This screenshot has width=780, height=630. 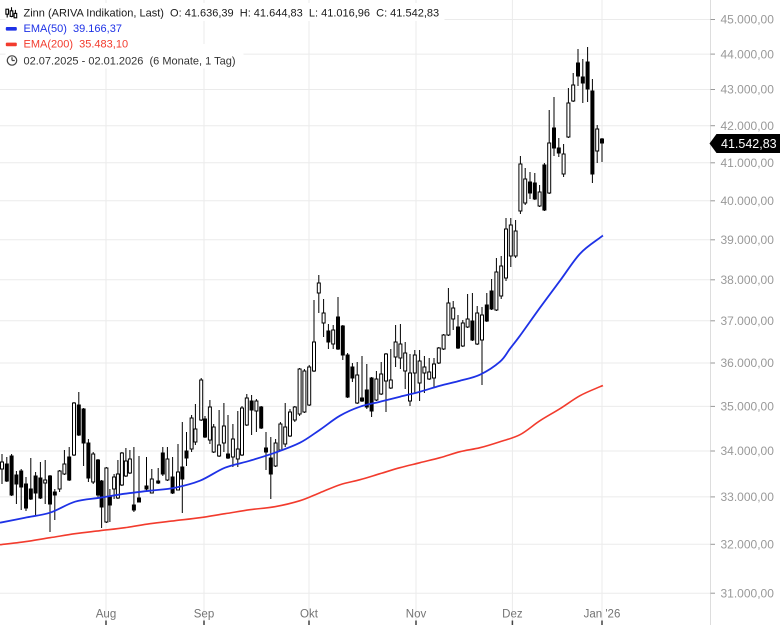 What do you see at coordinates (204, 615) in the screenshot?
I see `svg-text: Sep` at bounding box center [204, 615].